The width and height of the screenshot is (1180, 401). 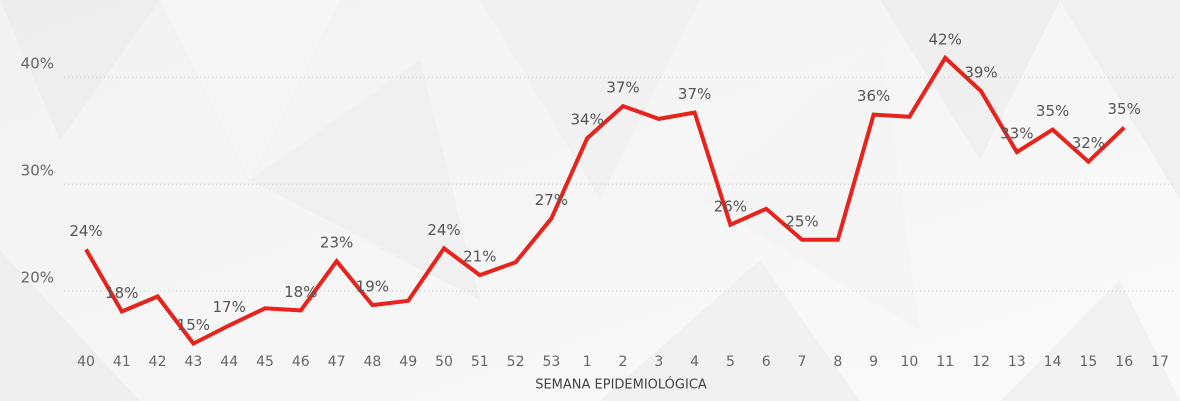 I want to click on x-tick-label: 40, so click(x=86, y=362).